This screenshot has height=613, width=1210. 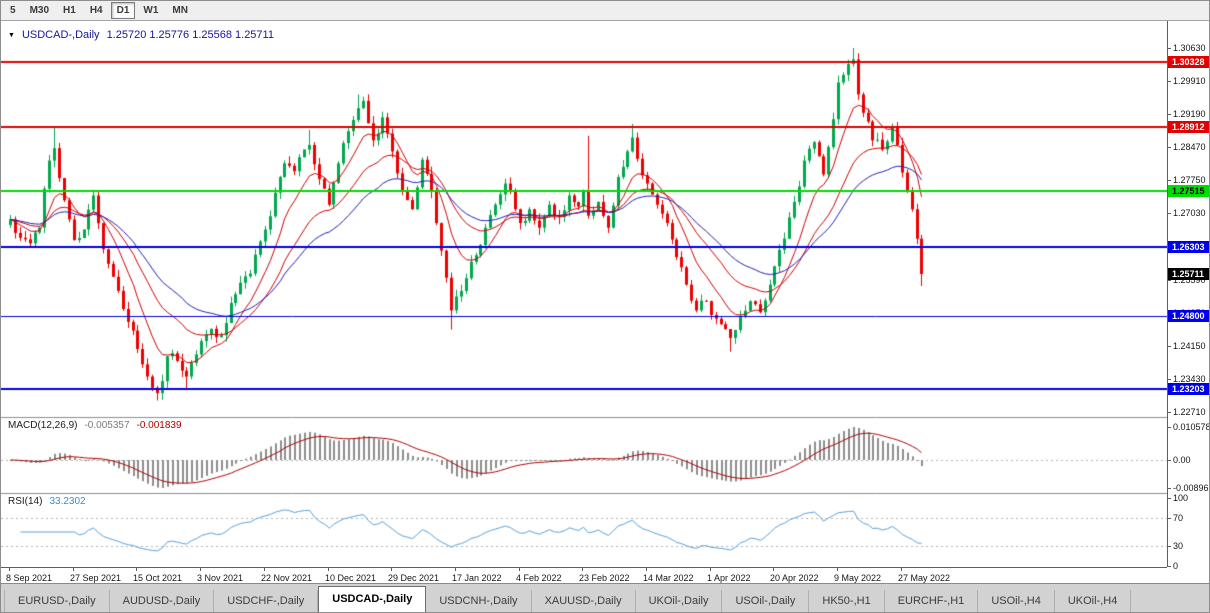 I want to click on tab-xauusd-daily: XAUUSD-,Daily, so click(x=583, y=601).